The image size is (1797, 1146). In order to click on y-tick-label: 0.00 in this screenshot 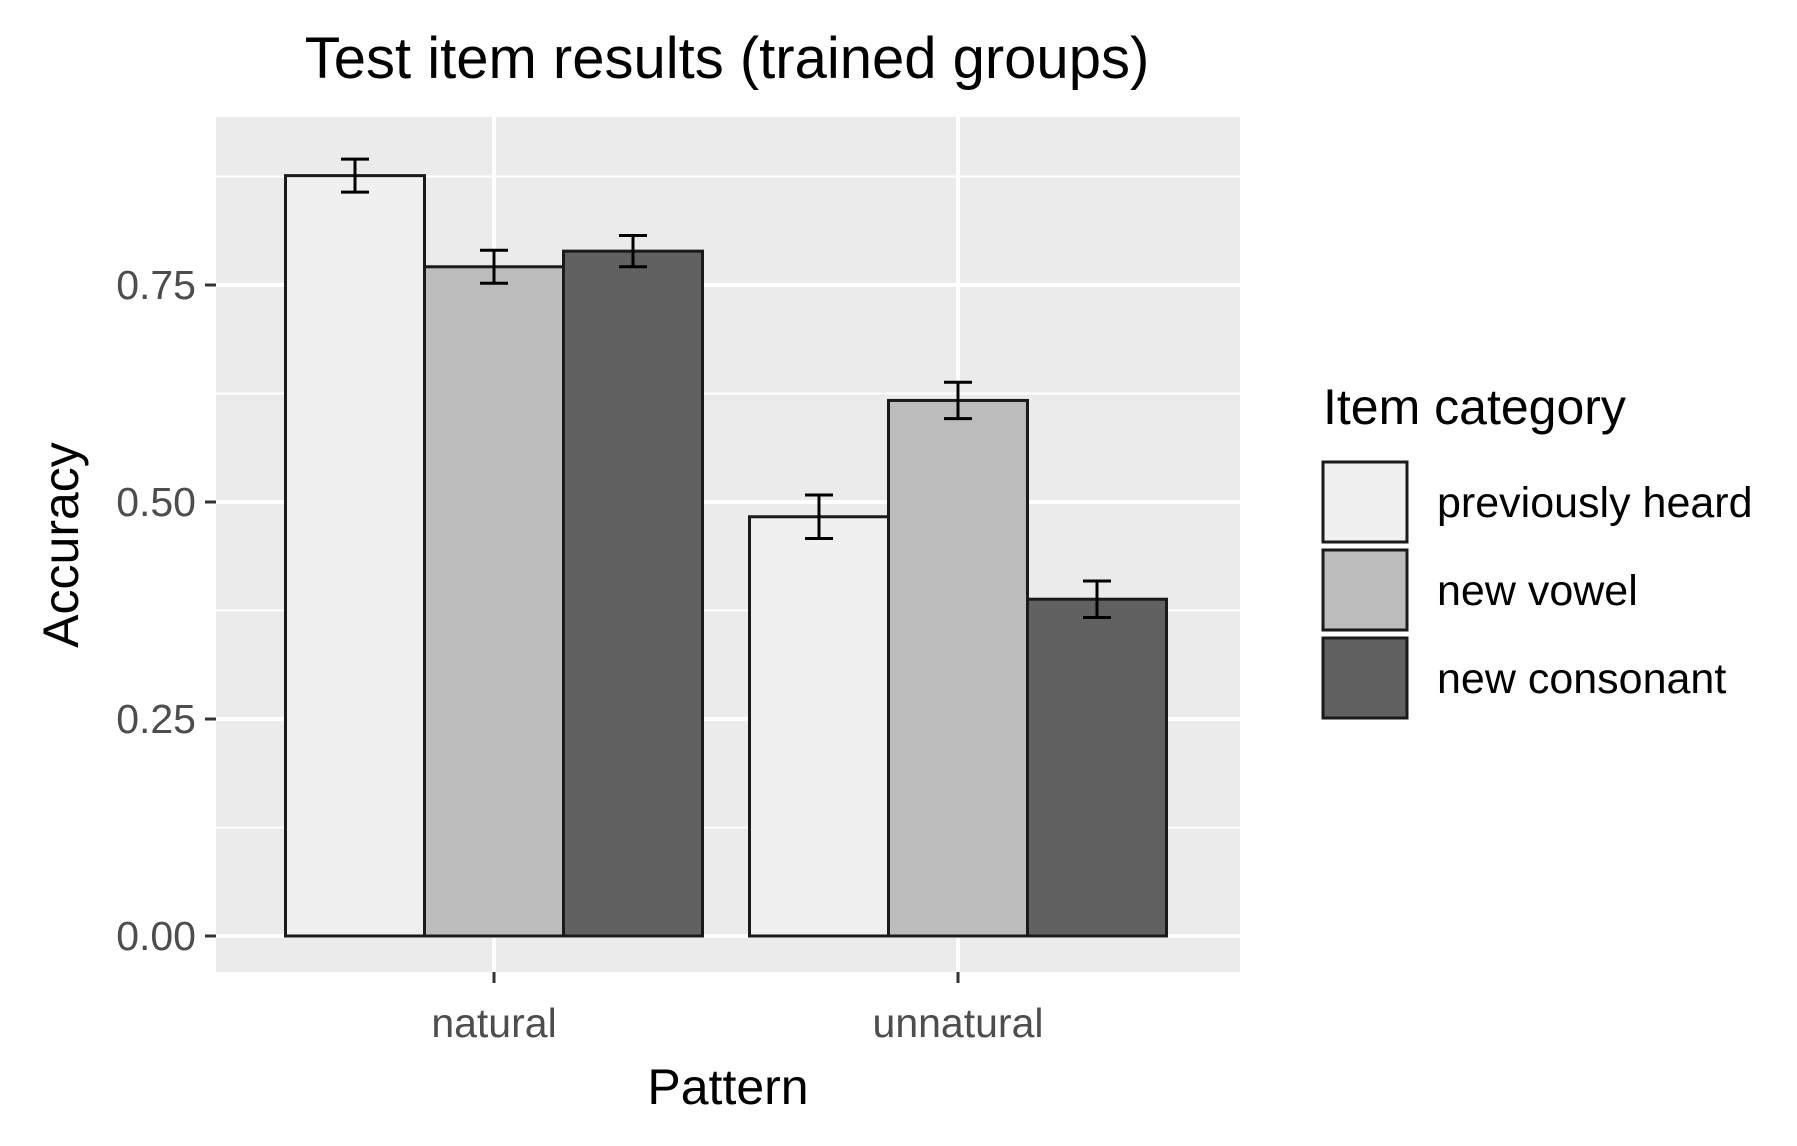, I will do `click(156, 936)`.